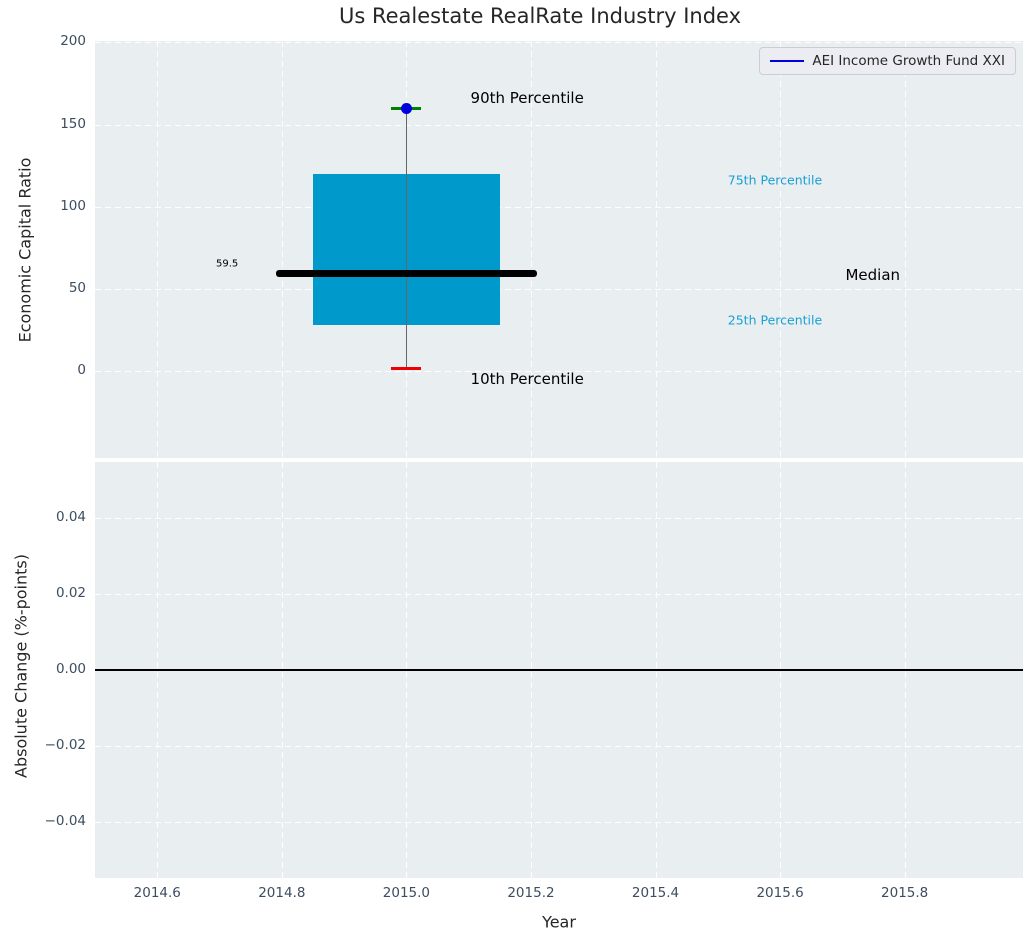 The image size is (1034, 942). What do you see at coordinates (406, 238) in the screenshot?
I see `whisker-line` at bounding box center [406, 238].